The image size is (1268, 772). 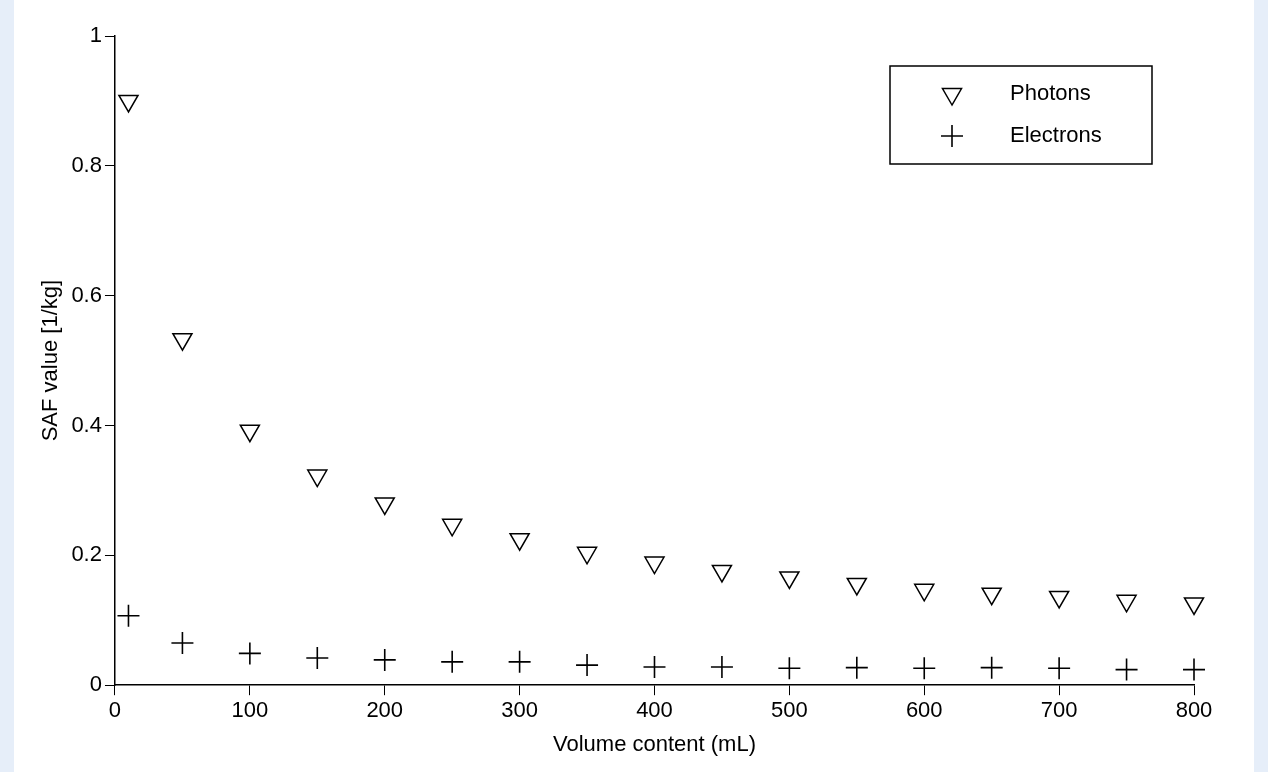 I want to click on y-tick-label: 0.2, so click(x=86, y=554).